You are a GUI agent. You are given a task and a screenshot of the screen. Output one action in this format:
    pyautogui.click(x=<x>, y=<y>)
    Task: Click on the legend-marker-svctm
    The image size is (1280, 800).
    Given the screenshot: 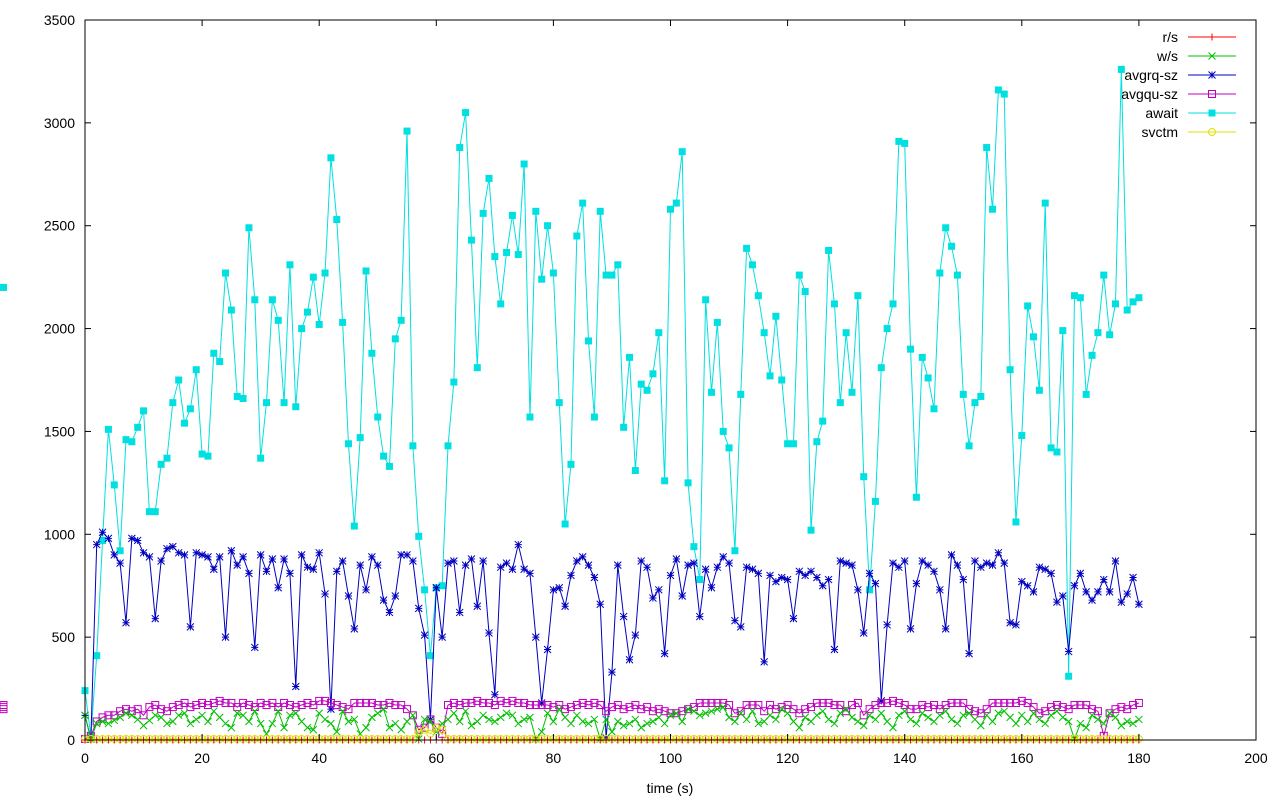 What is the action you would take?
    pyautogui.click(x=1212, y=132)
    